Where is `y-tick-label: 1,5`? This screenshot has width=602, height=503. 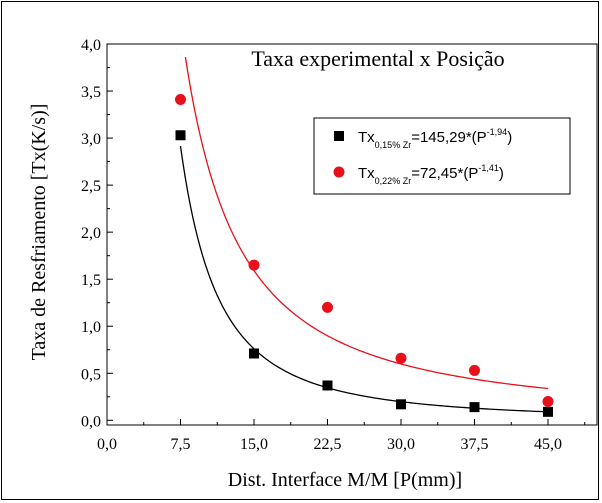
y-tick-label: 1,5 is located at coordinates (91, 280).